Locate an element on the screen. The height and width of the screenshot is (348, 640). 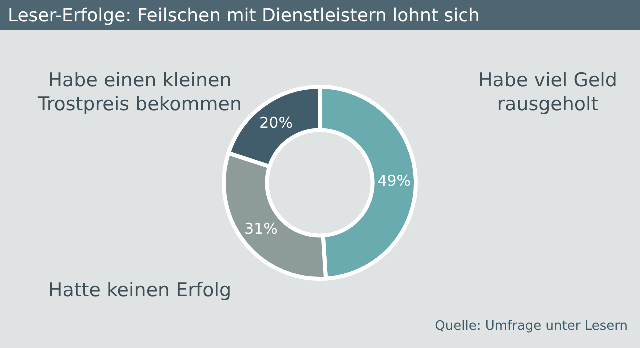
data-label: 31% is located at coordinates (261, 229).